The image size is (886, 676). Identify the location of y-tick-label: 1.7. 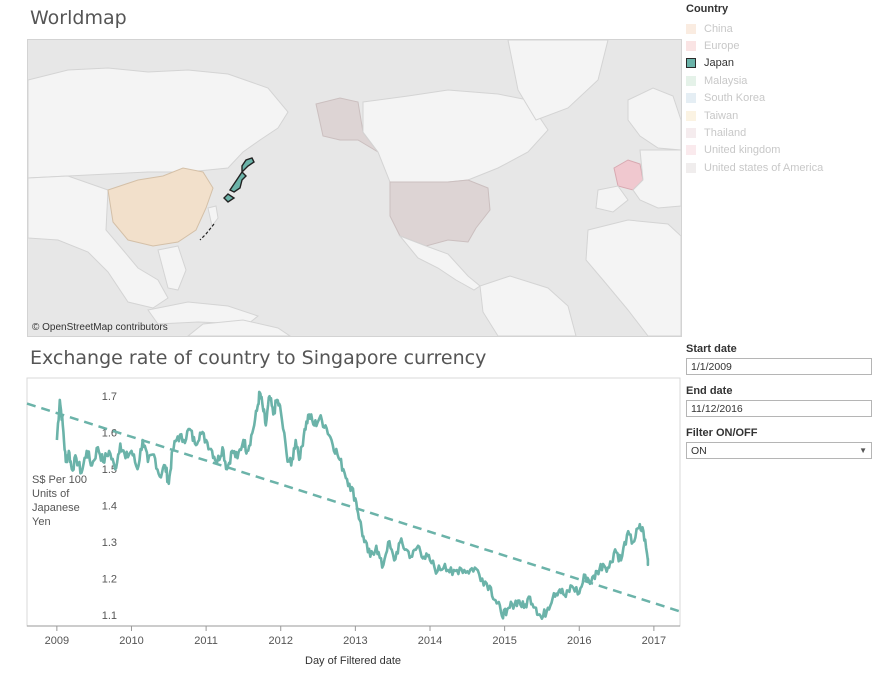
(109, 397).